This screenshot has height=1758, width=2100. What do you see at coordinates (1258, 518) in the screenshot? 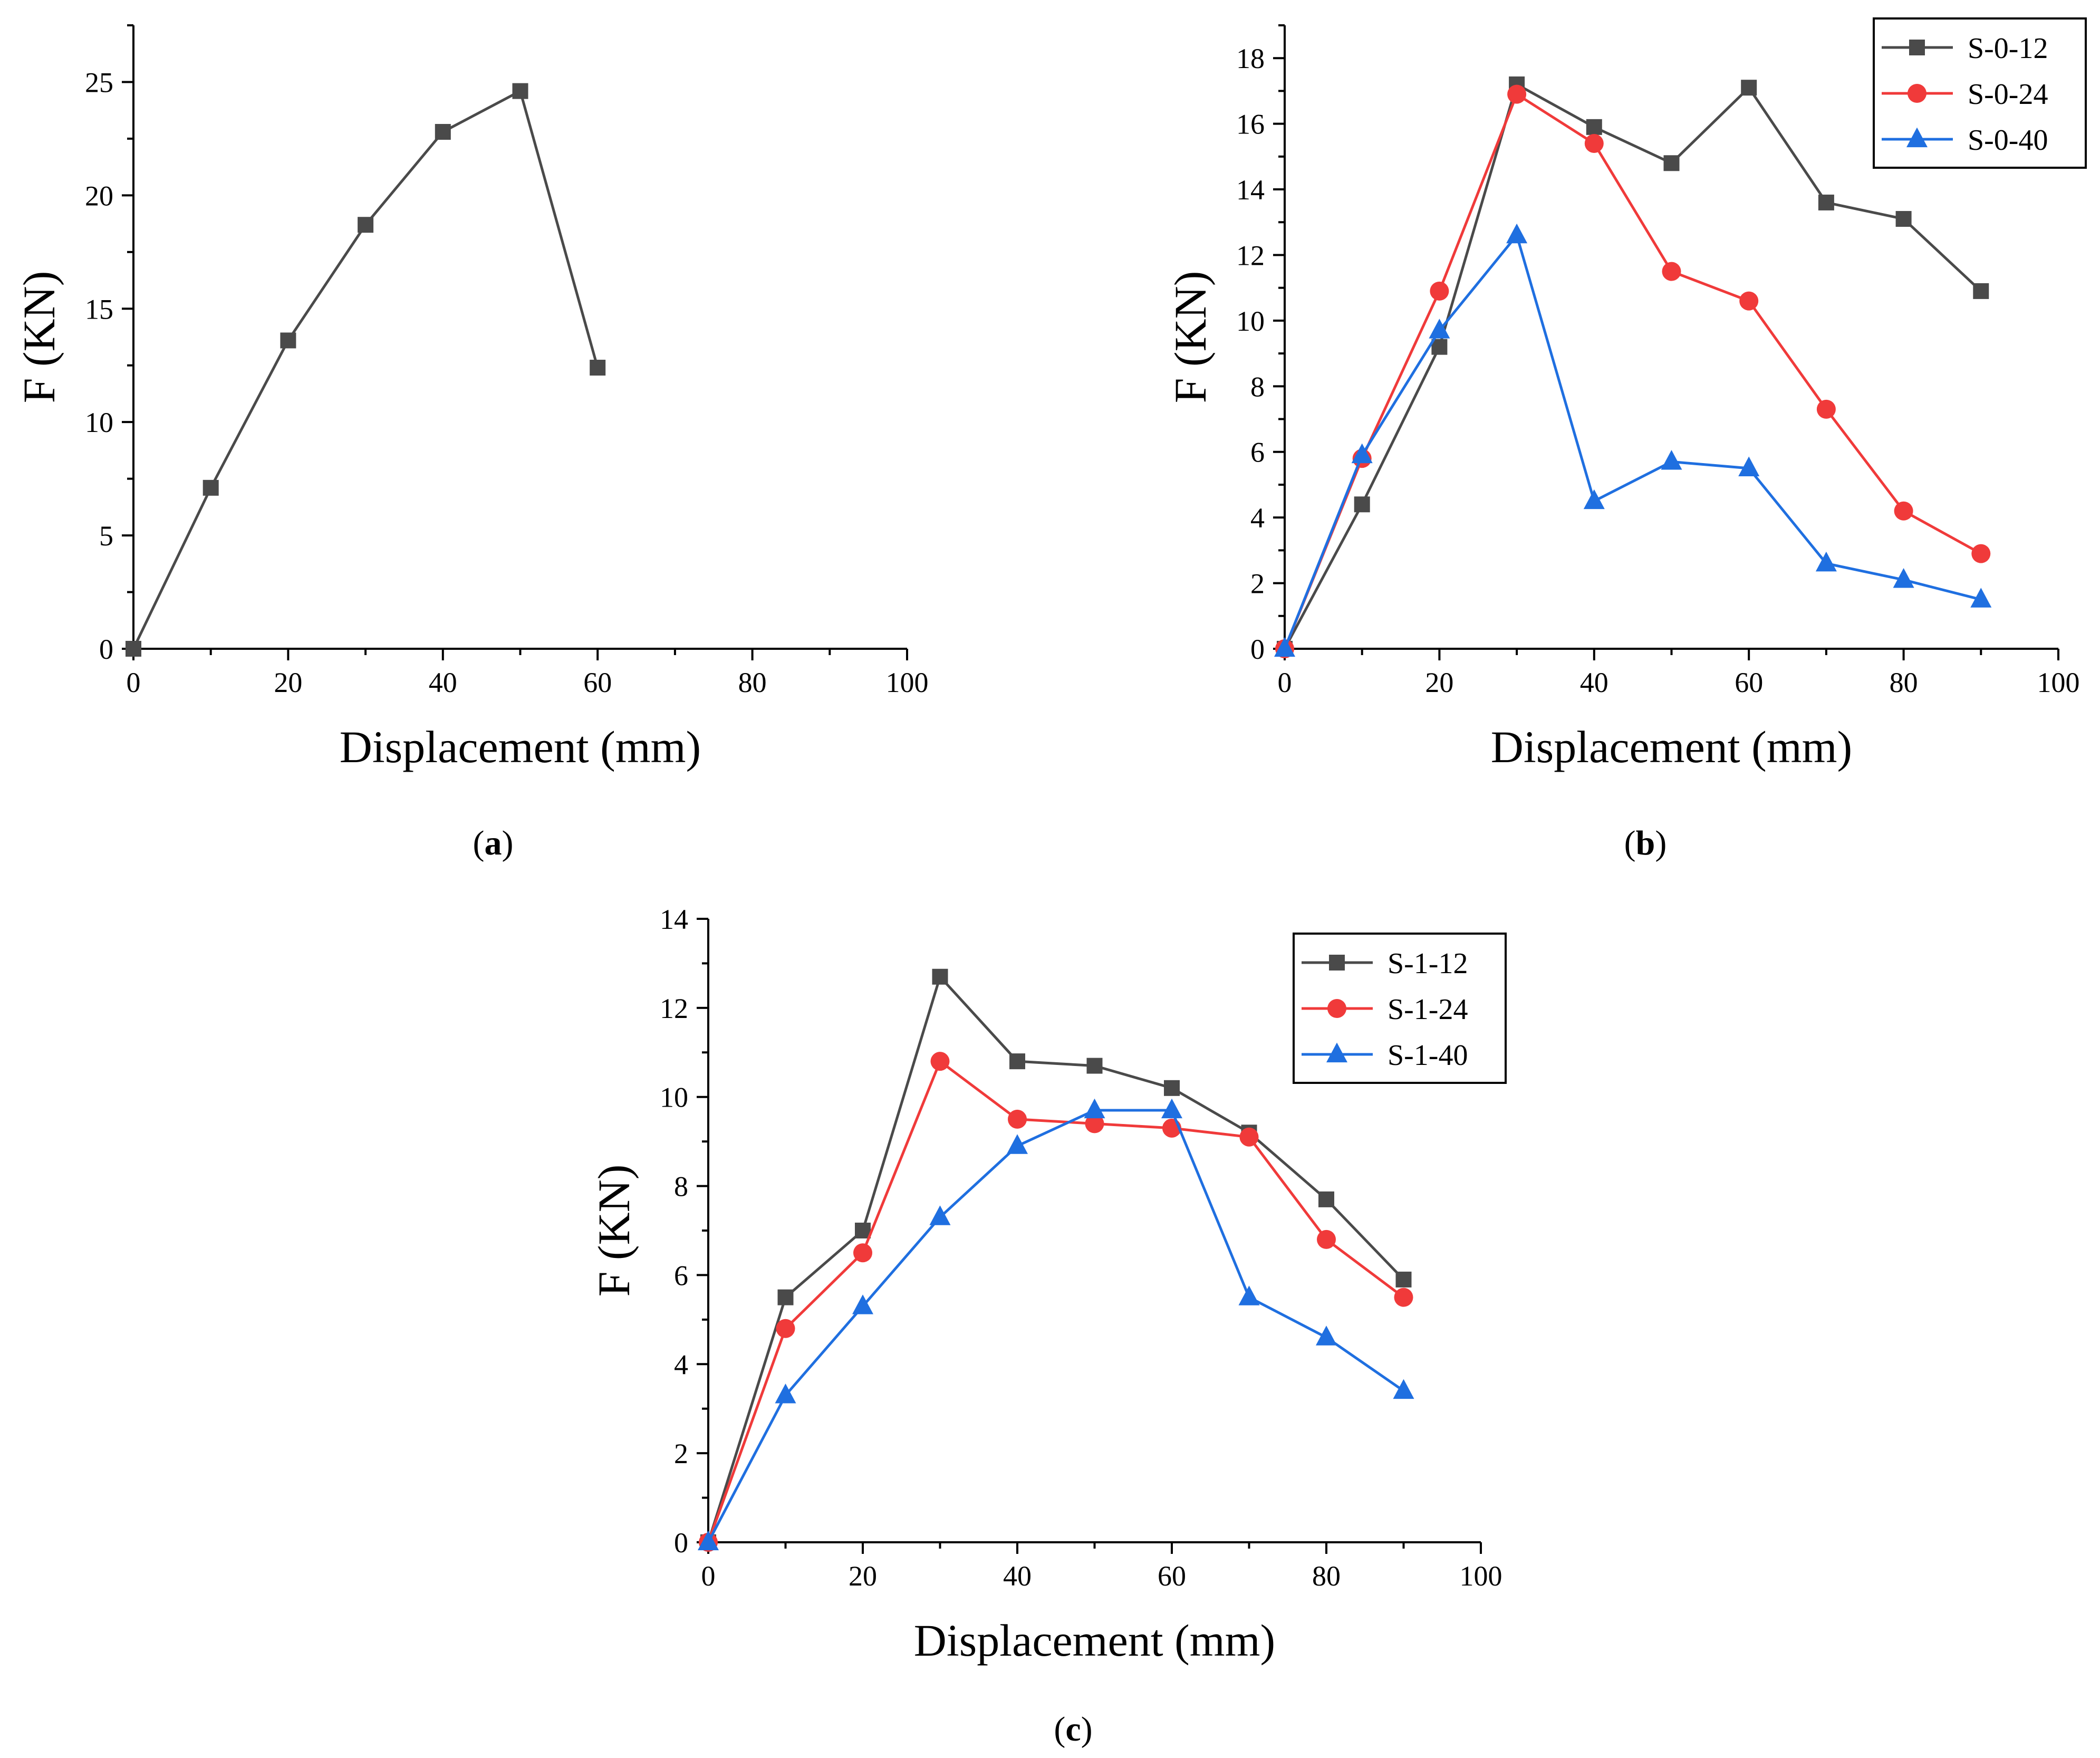
I see `y-tick-label: 4` at bounding box center [1258, 518].